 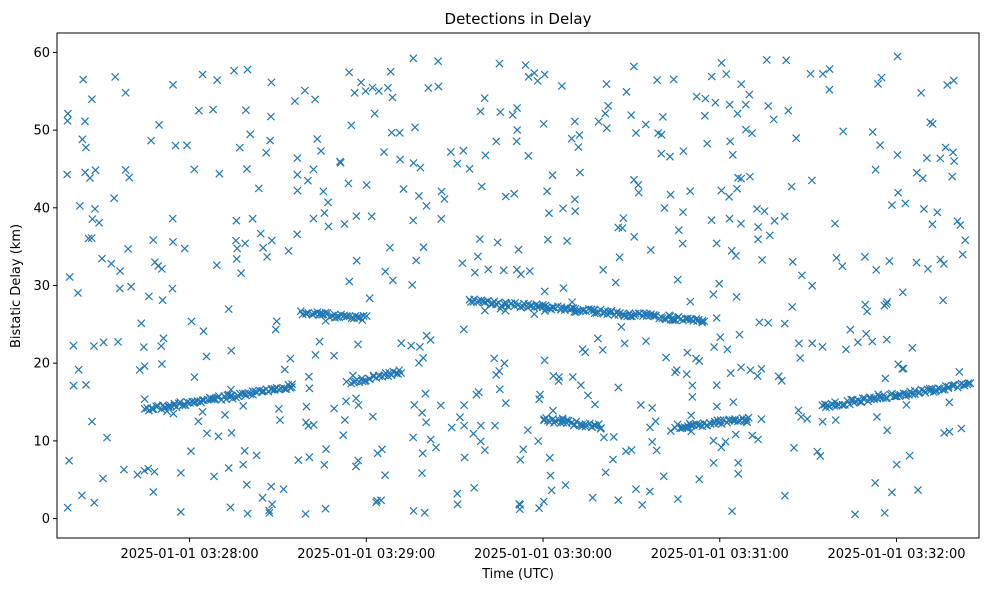 What do you see at coordinates (720, 554) in the screenshot?
I see `x-tick-label: 2025-01-01 03:31:00` at bounding box center [720, 554].